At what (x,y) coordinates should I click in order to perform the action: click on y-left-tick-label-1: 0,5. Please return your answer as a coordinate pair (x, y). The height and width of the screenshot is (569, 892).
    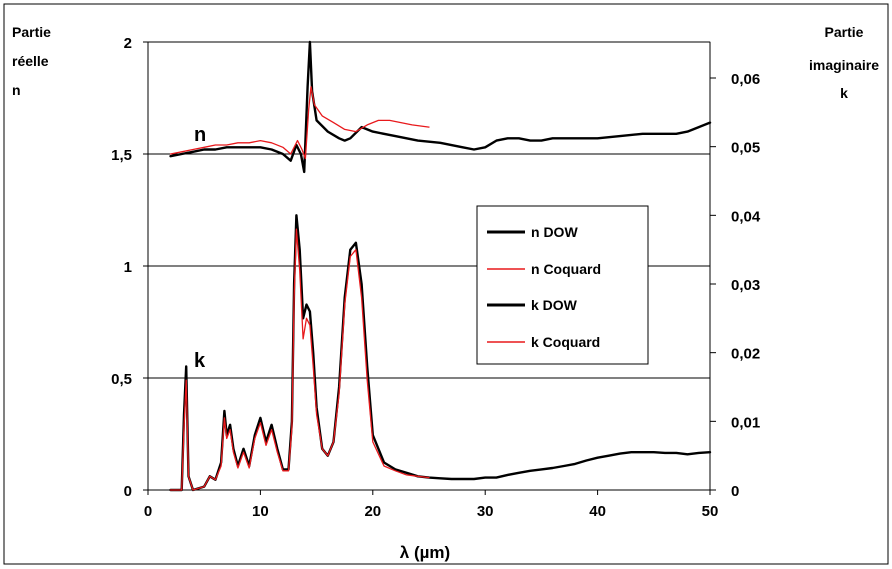
    Looking at the image, I should click on (121, 379).